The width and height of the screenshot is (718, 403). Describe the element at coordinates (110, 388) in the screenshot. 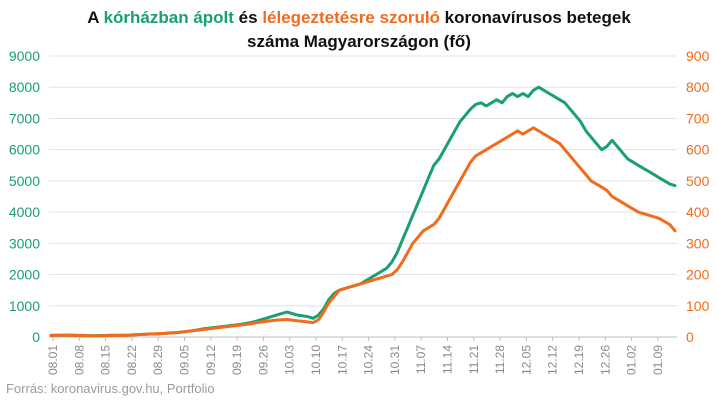

I see `source-note: Forrás: koronavirus.gov.hu, Portfolio` at that location.